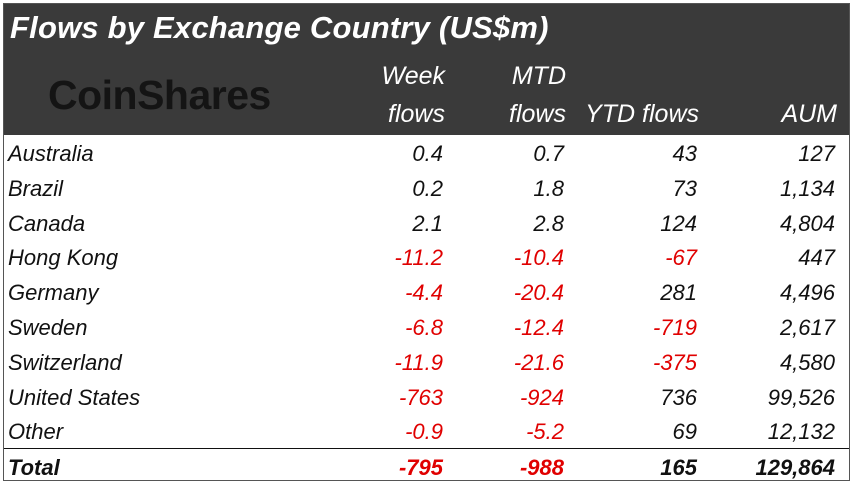 The width and height of the screenshot is (857, 488). I want to click on mtd-flows-cell: -924, so click(541, 397).